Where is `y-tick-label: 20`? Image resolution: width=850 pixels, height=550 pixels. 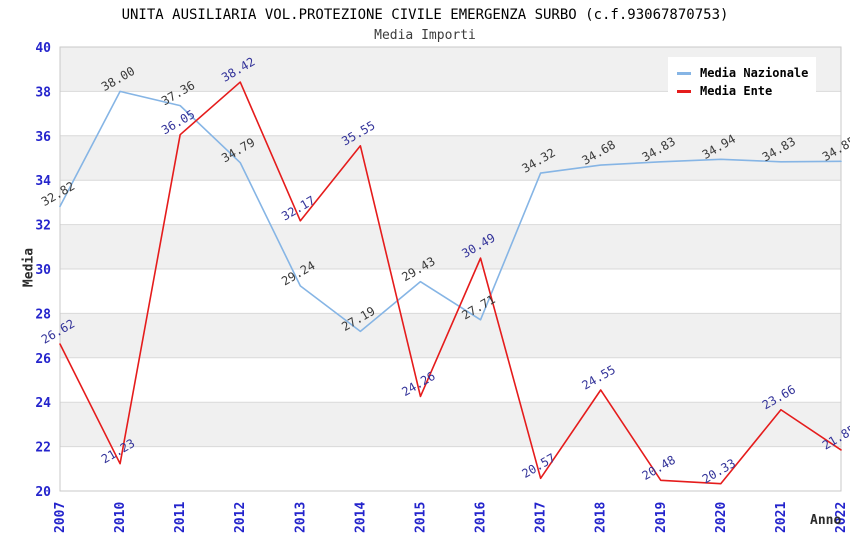
y-tick-label: 20 is located at coordinates (43, 492).